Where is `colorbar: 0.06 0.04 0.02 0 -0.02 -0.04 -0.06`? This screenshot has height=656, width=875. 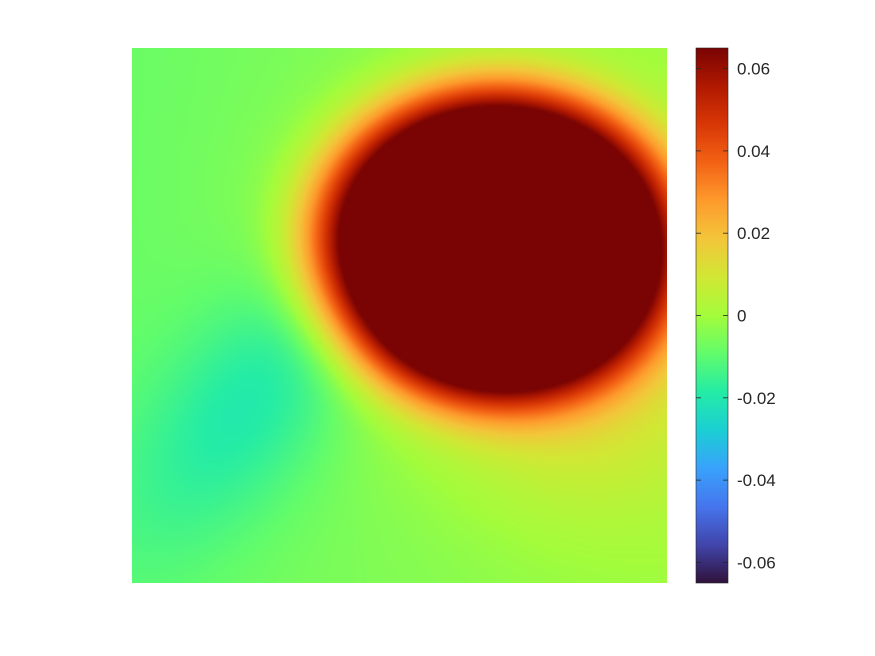 colorbar: 0.06 0.04 0.02 0 -0.02 -0.04 -0.06 is located at coordinates (735, 315).